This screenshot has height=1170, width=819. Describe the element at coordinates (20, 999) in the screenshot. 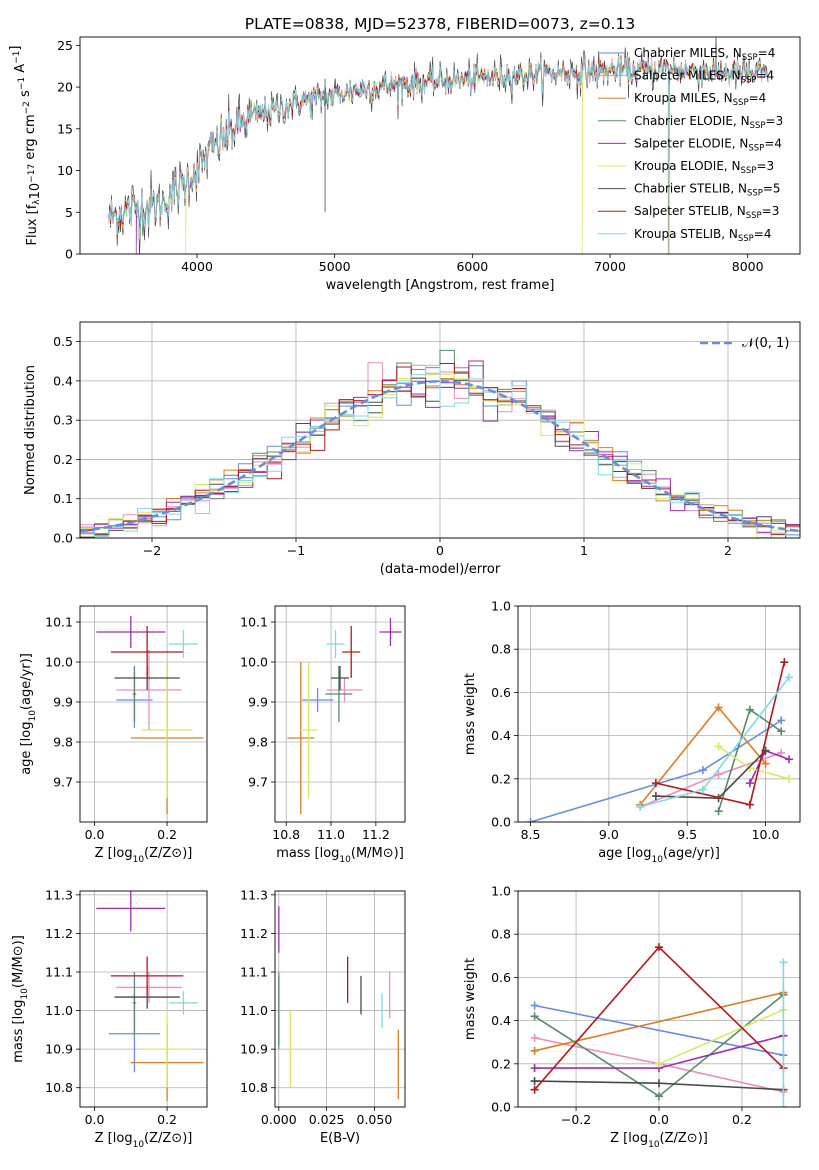

I see `y-axis-label: mass [log10(M/M⊙)]` at that location.